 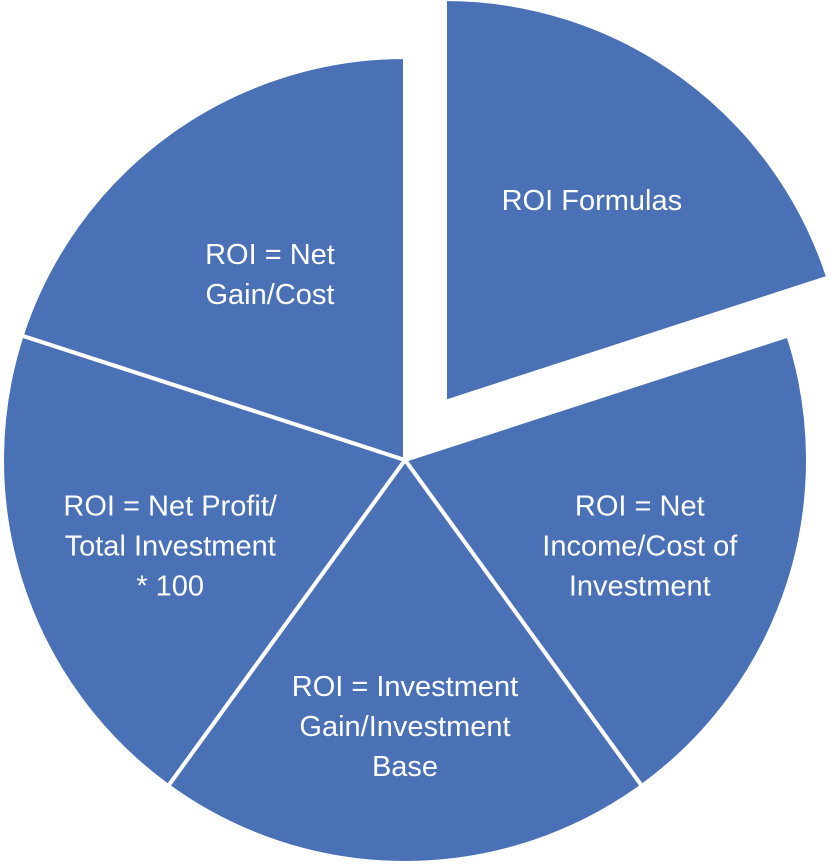 I want to click on pie-label-line: Investment, so click(x=640, y=586).